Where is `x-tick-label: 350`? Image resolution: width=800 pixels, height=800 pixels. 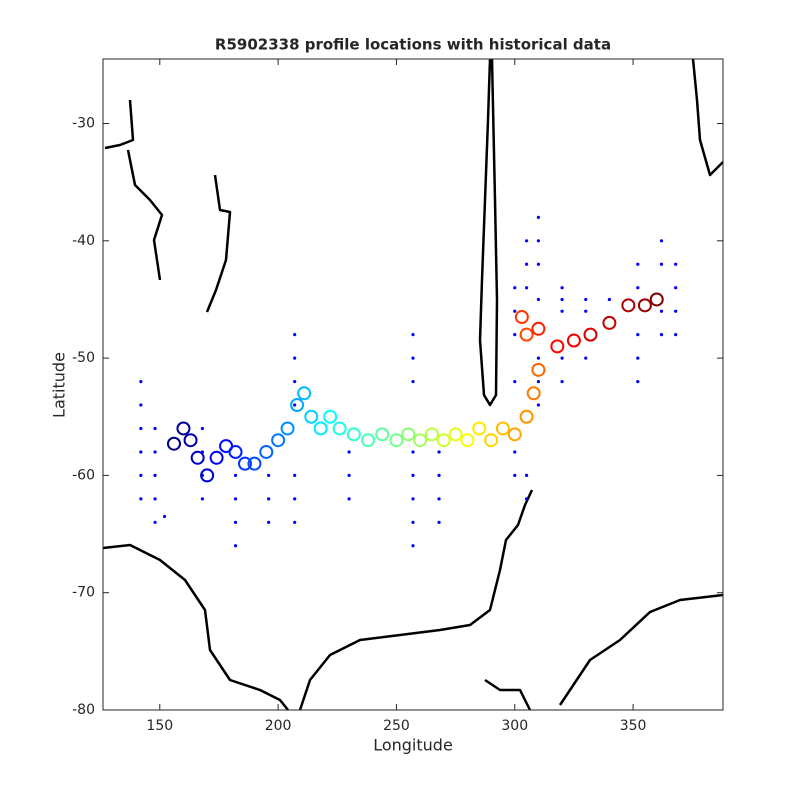 x-tick-label: 350 is located at coordinates (633, 726).